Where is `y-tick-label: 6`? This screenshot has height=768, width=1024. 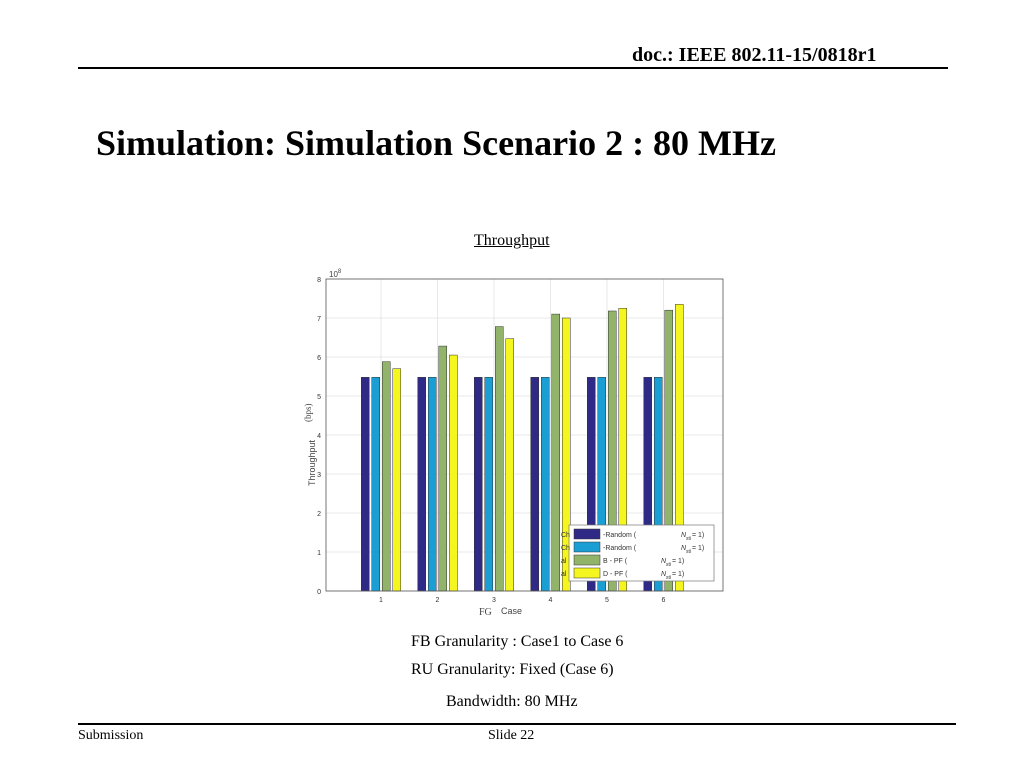
y-tick-label: 6 is located at coordinates (319, 358).